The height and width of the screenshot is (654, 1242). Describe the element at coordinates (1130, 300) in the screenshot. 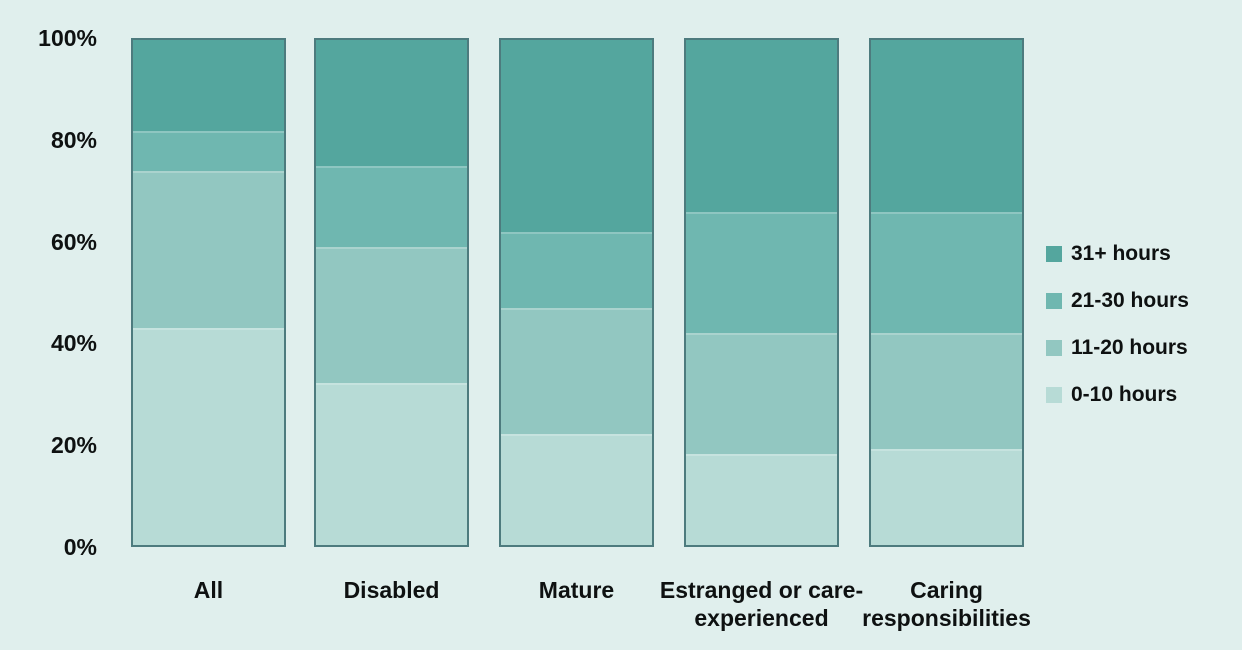

I see `legend-label: 21-30 hours` at that location.